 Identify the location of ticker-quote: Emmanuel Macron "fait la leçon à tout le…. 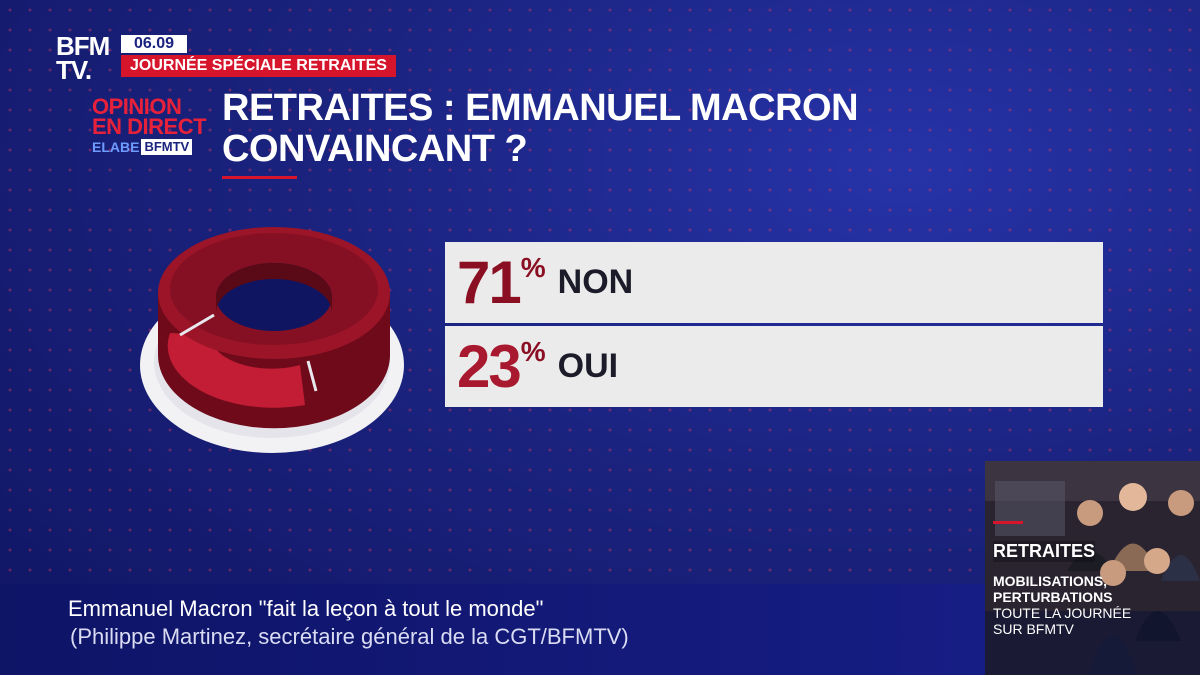
(306, 608).